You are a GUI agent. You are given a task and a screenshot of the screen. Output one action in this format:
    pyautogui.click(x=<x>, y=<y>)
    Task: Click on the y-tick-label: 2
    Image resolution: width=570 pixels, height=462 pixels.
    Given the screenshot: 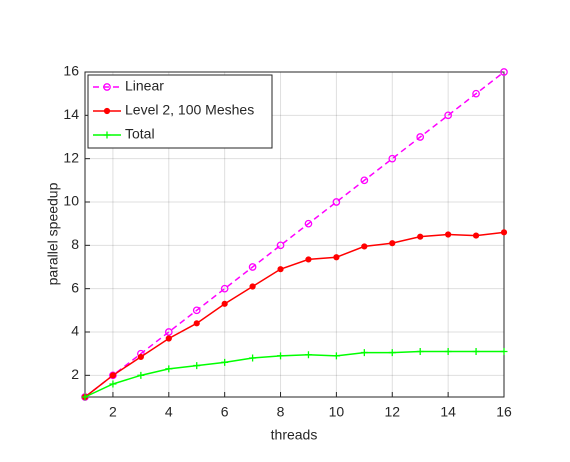 What is the action you would take?
    pyautogui.click(x=75, y=374)
    